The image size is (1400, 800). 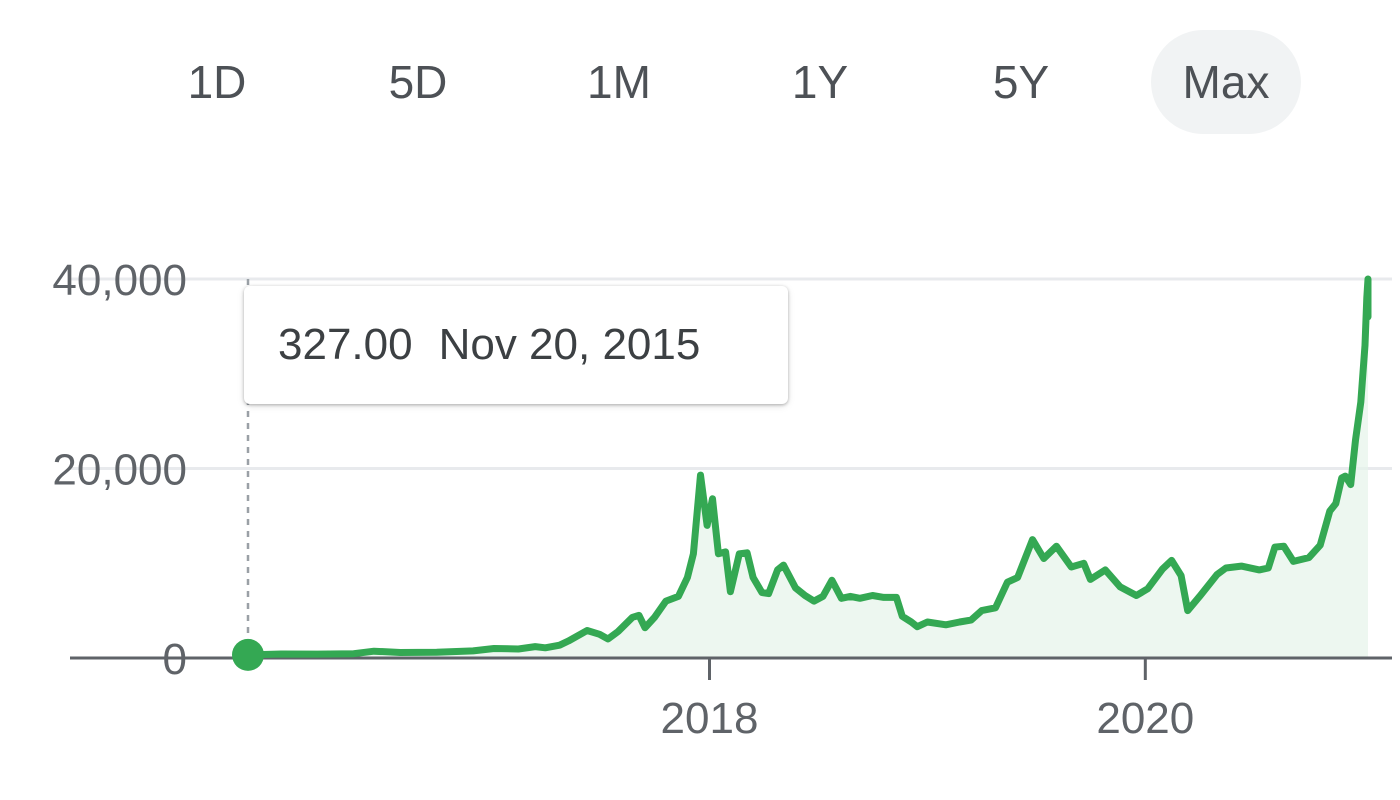 I want to click on range-tab-1d: 1D, so click(x=217, y=82).